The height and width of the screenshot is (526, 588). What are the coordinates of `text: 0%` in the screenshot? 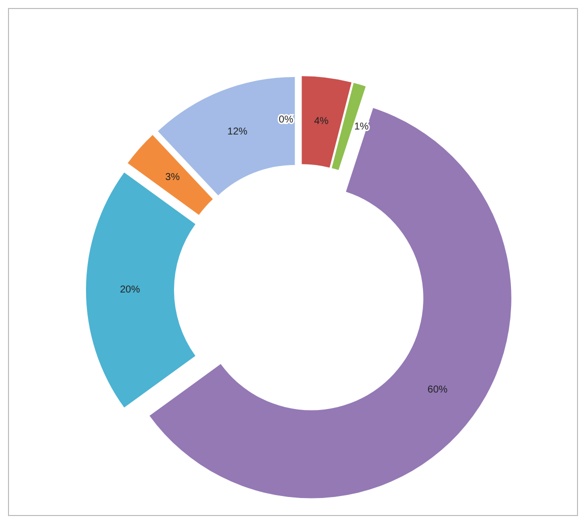 It's located at (286, 120).